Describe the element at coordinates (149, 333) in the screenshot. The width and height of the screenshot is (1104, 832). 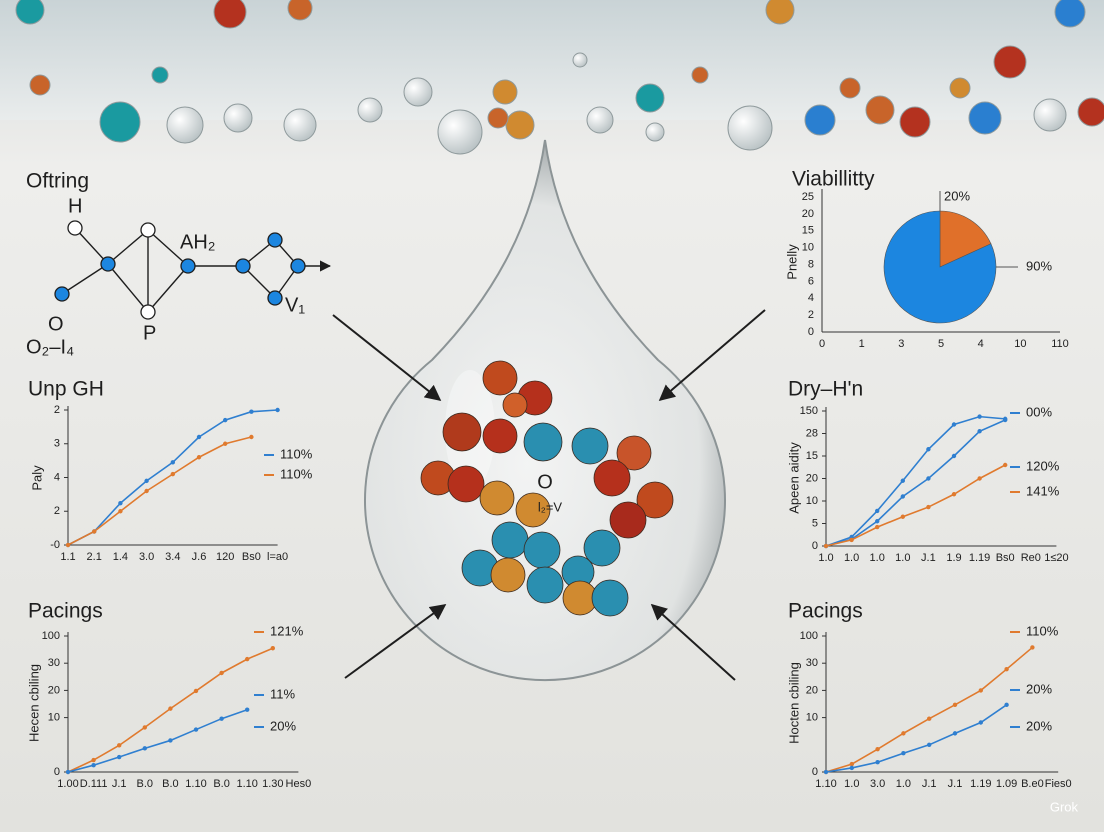
I see `diagram-label: P` at that location.